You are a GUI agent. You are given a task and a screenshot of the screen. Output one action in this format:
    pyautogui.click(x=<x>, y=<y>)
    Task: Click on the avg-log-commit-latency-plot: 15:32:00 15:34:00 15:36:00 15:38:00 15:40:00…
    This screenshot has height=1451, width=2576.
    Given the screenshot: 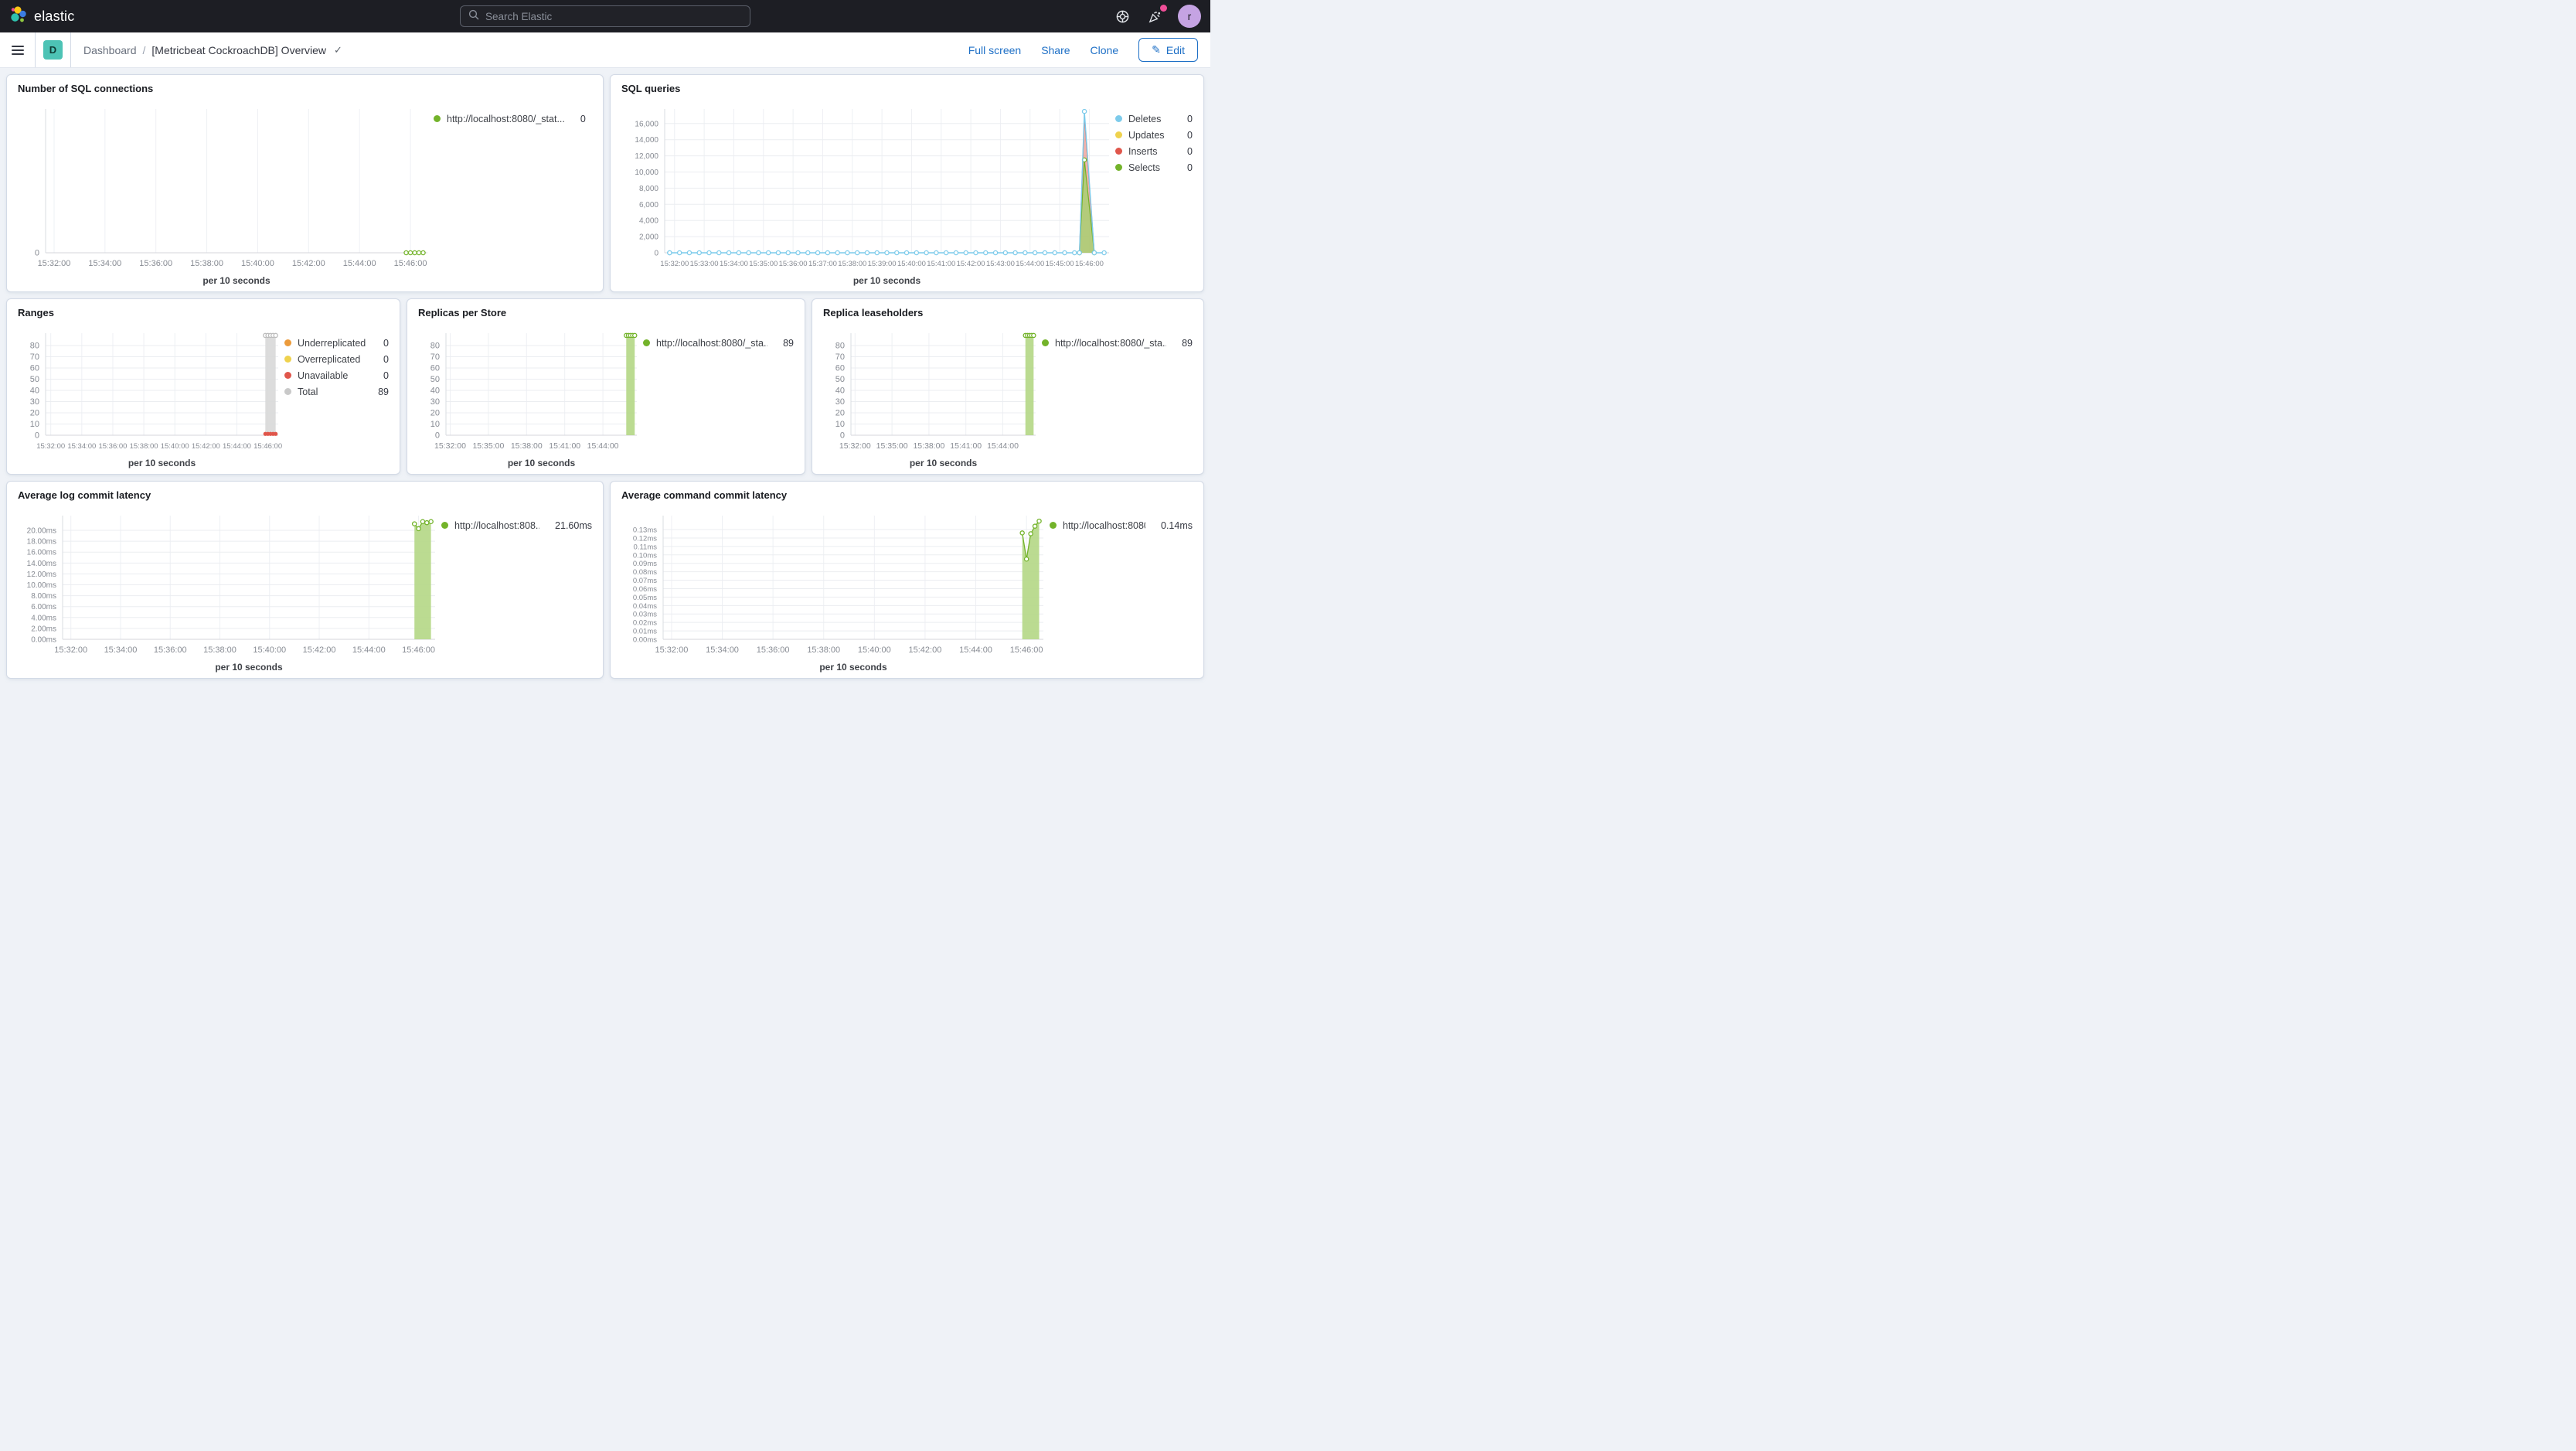 What is the action you would take?
    pyautogui.click(x=231, y=594)
    